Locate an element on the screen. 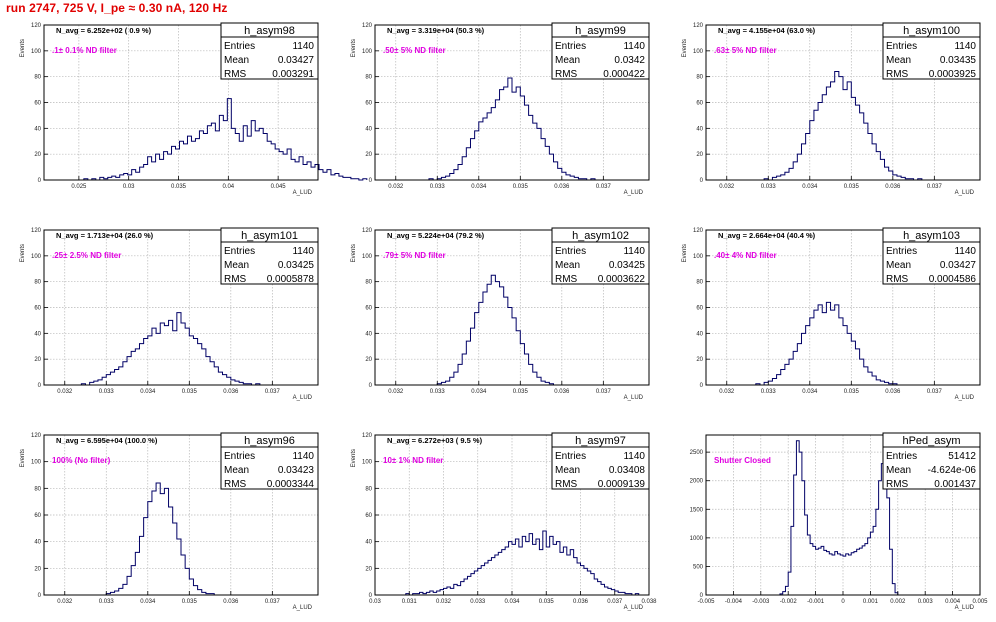 Image resolution: width=996 pixels, height=622 pixels. stats-title: hPed_asym is located at coordinates (931, 441).